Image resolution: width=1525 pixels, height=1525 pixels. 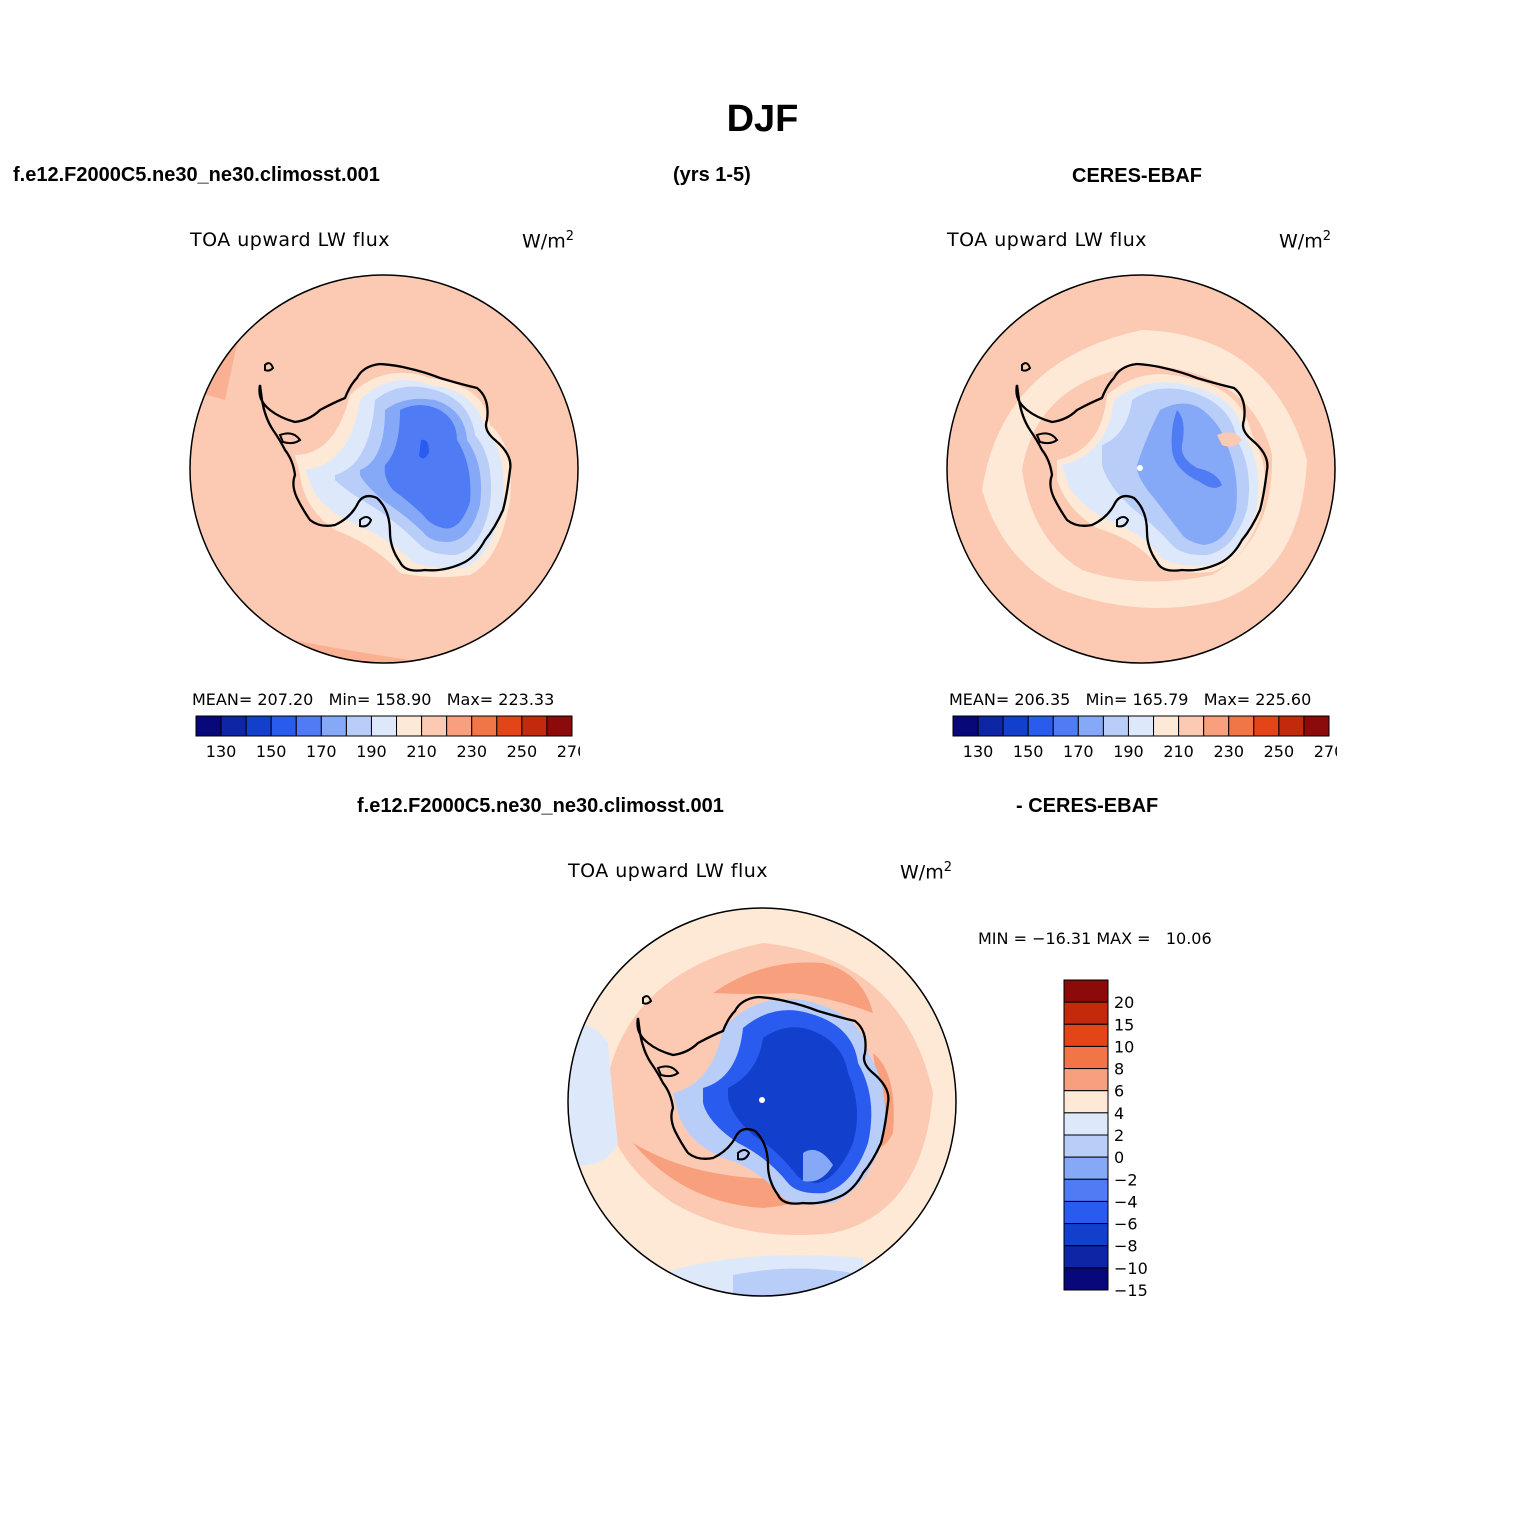 I want to click on obs-stats: MEAN= 206.35 Min= 165.79 Max= 225.60, so click(x=1130, y=699).